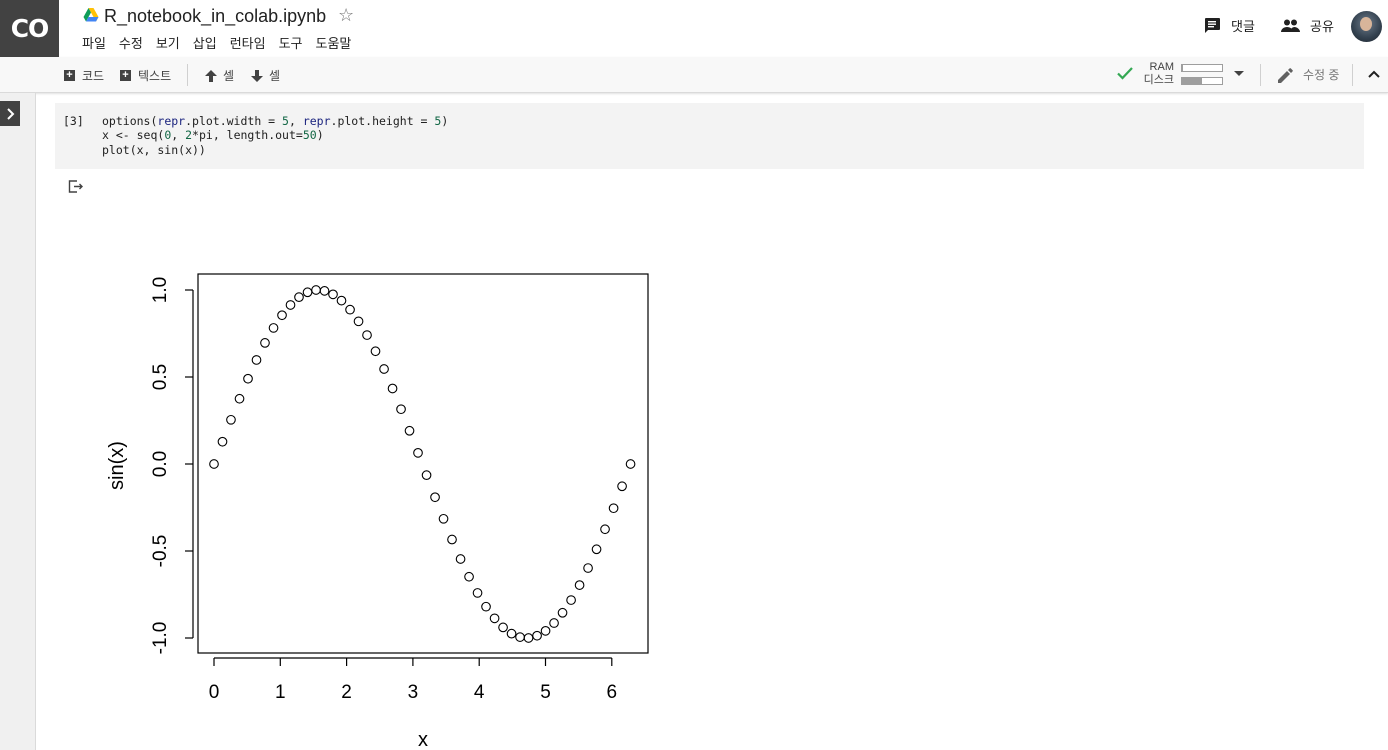 The height and width of the screenshot is (750, 1388). I want to click on resource-labels: RAM 디스크, so click(1158, 74).